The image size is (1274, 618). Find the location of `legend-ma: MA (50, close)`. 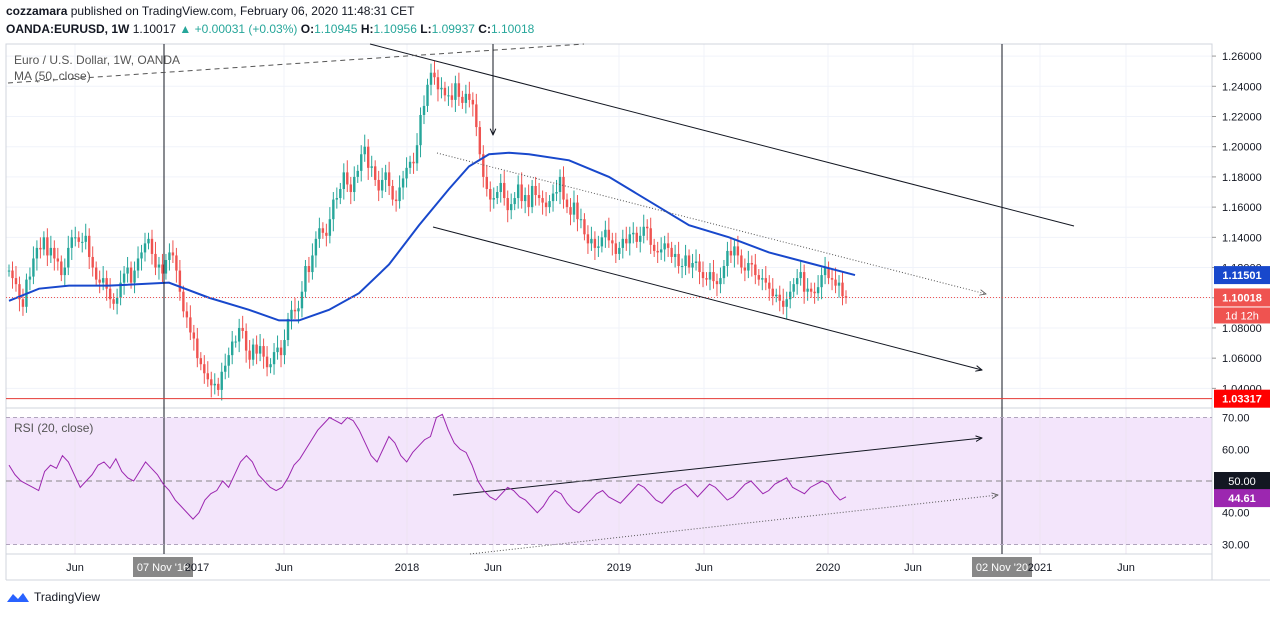

legend-ma: MA (50, close) is located at coordinates (52, 76).